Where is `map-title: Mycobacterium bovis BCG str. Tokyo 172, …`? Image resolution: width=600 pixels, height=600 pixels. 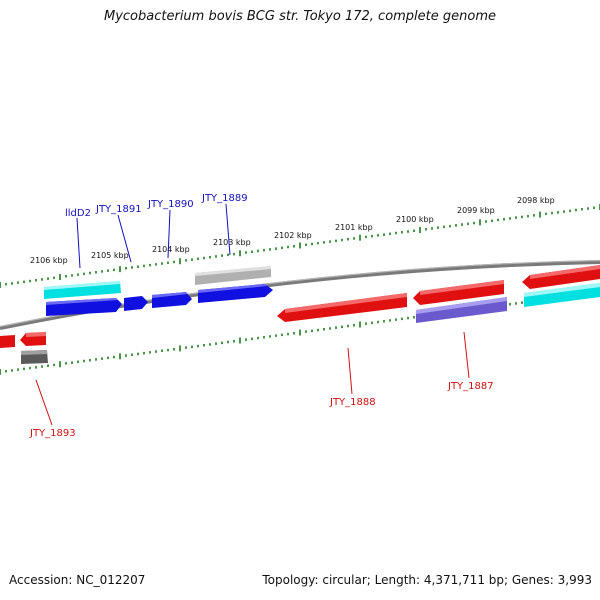 map-title: Mycobacterium bovis BCG str. Tokyo 172, … is located at coordinates (300, 16).